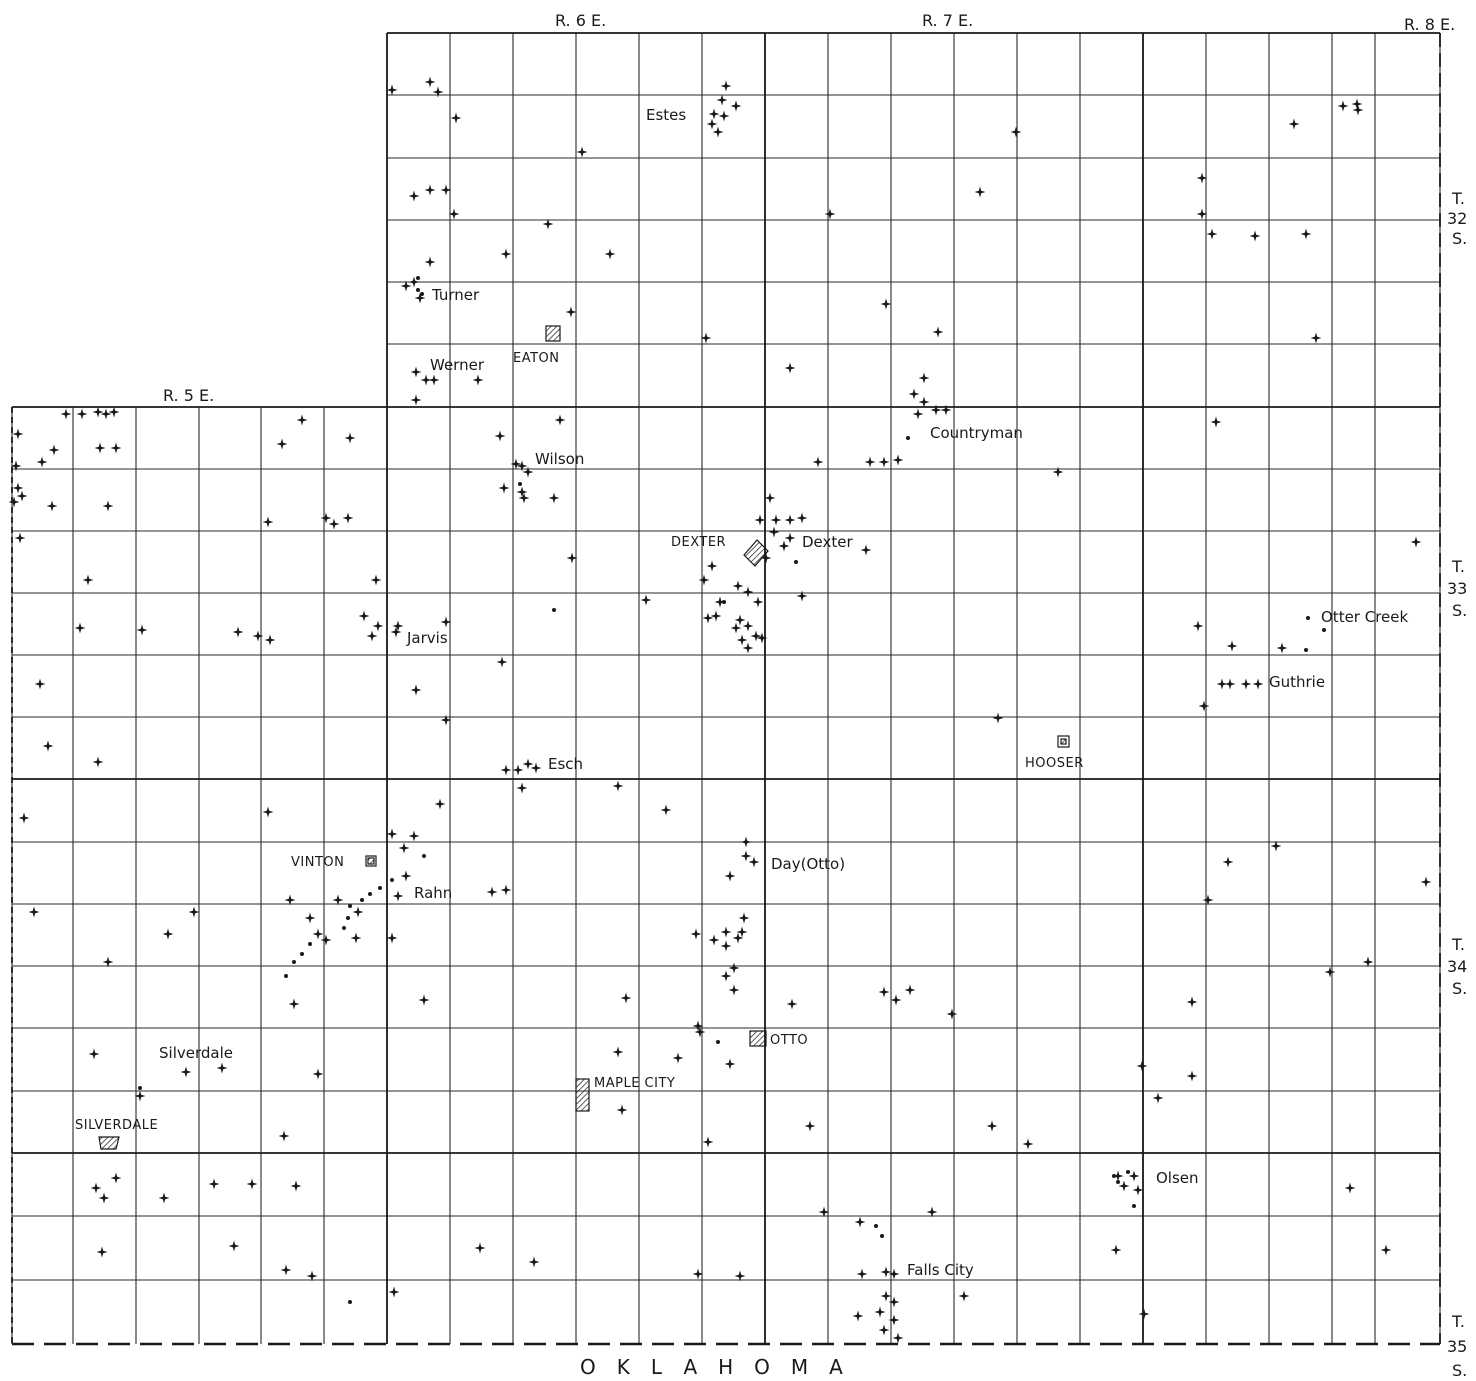 The image size is (1476, 1381). What do you see at coordinates (109, 1143) in the screenshot?
I see `silverdale-town-symbol` at bounding box center [109, 1143].